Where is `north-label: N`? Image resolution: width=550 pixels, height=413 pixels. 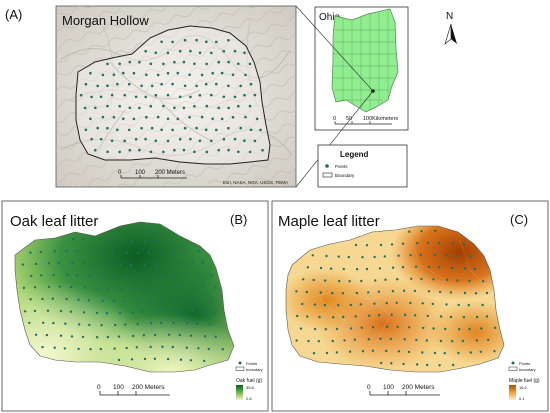 north-label: N is located at coordinates (449, 16).